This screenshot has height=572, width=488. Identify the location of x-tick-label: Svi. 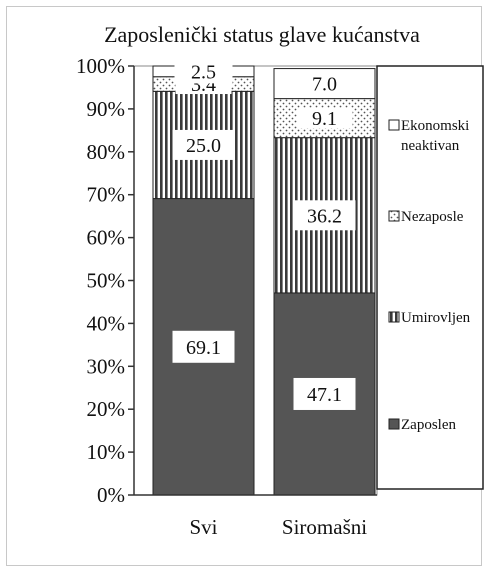
(203, 527).